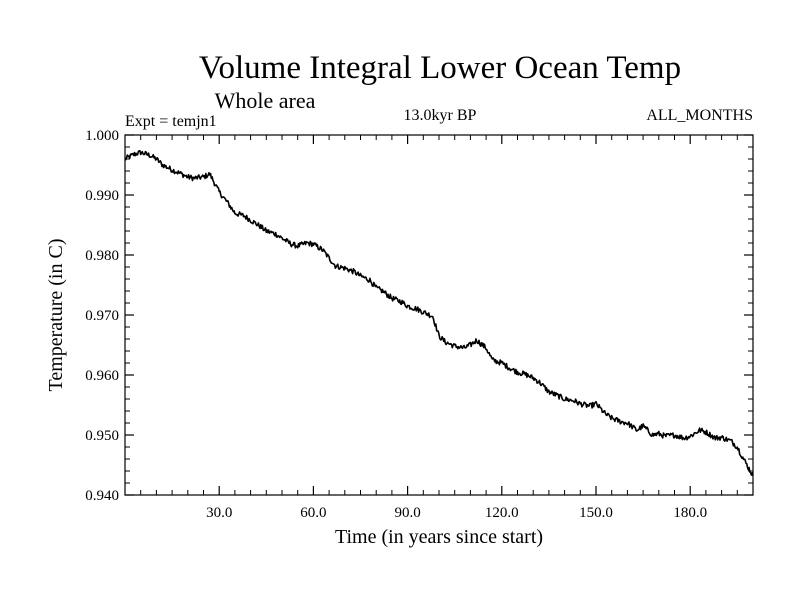 Image resolution: width=800 pixels, height=600 pixels. Describe the element at coordinates (56, 315) in the screenshot. I see `y-axis-label: Temperature (in C)` at that location.